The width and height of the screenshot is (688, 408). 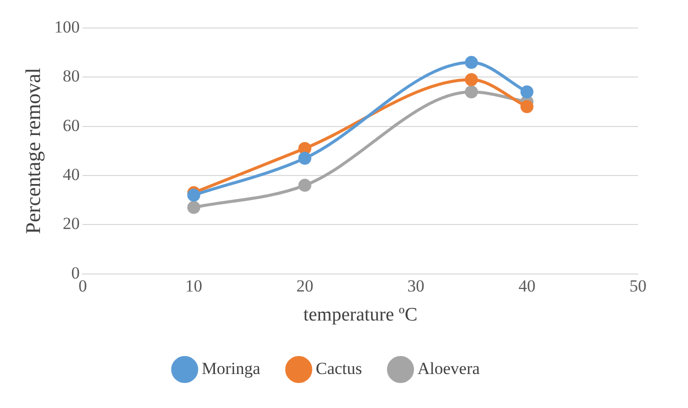 I want to click on legend-label: Cactus, so click(x=339, y=368).